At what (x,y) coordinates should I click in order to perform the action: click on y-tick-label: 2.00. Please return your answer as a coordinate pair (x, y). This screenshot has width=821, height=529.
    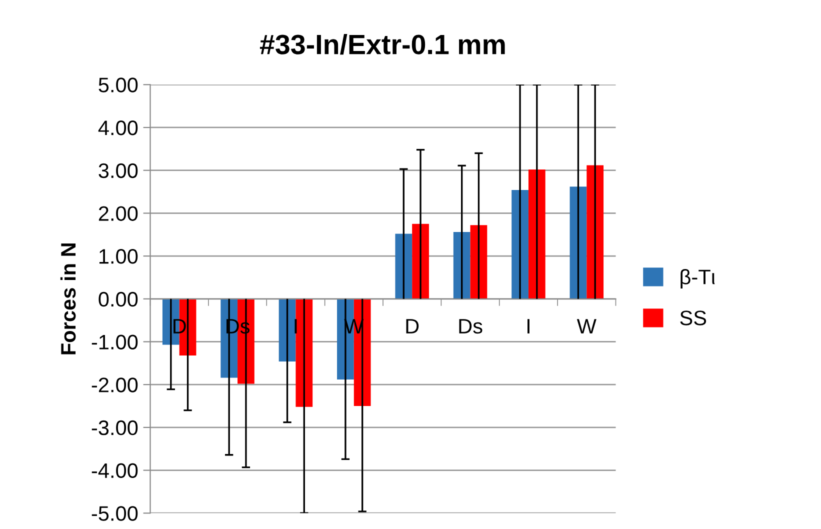
    Looking at the image, I should click on (118, 213).